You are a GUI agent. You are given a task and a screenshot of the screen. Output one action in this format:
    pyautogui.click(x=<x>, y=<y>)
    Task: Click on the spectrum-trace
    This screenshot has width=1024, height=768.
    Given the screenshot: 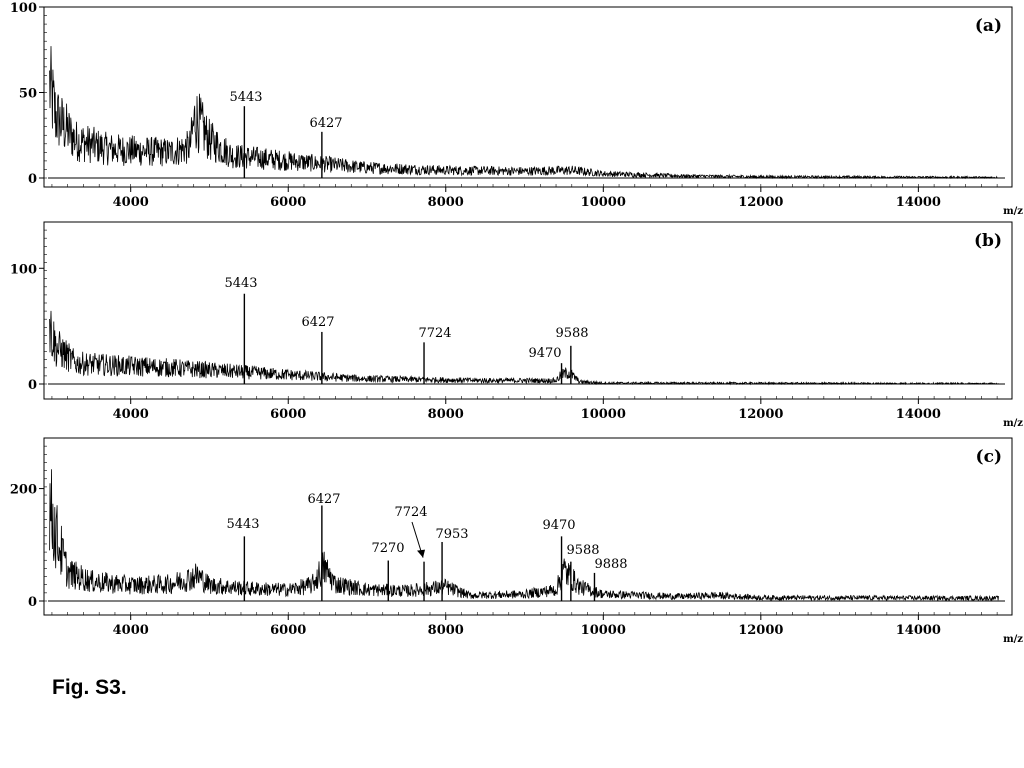 What is the action you would take?
    pyautogui.click(x=524, y=348)
    